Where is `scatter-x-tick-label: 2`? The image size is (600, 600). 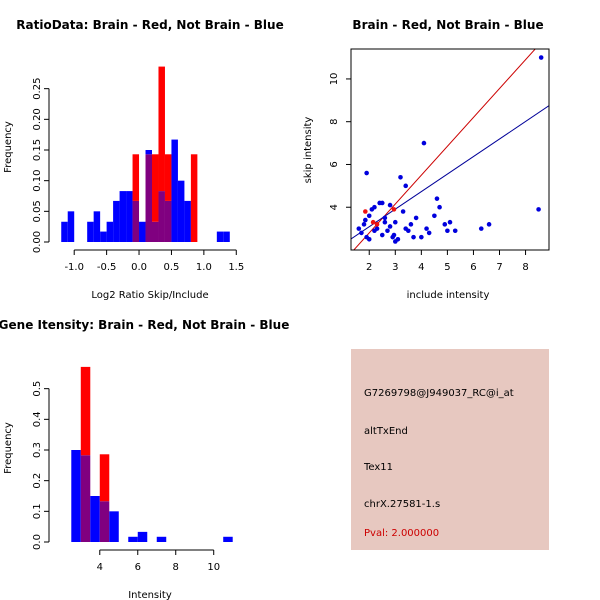
scatter-x-tick-label: 2 is located at coordinates (369, 267).